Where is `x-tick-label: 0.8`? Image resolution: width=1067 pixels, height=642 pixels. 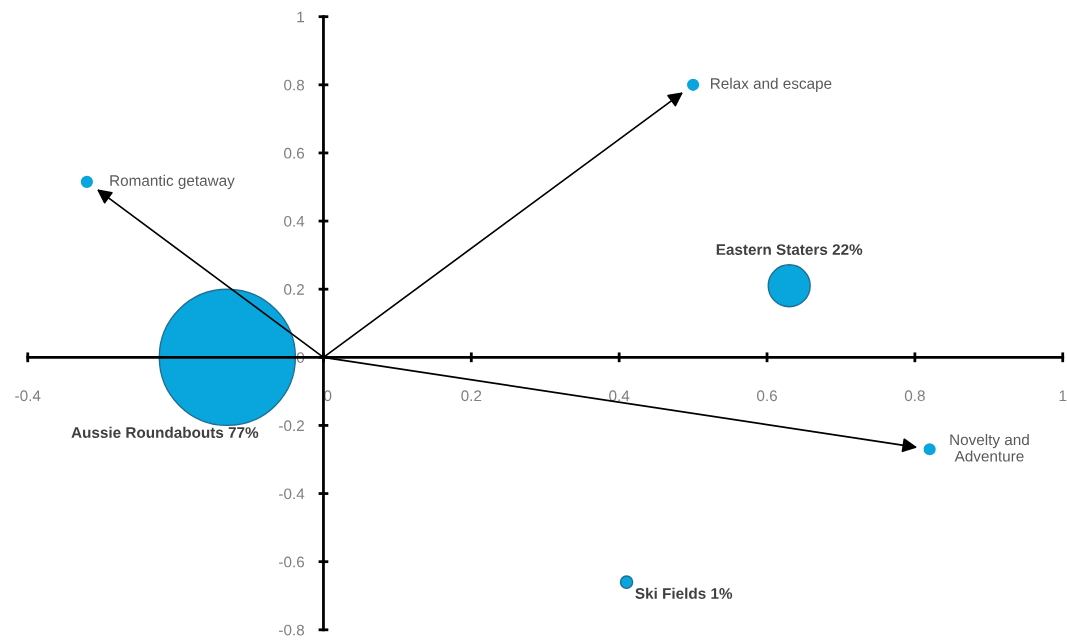
x-tick-label: 0.8 is located at coordinates (914, 396).